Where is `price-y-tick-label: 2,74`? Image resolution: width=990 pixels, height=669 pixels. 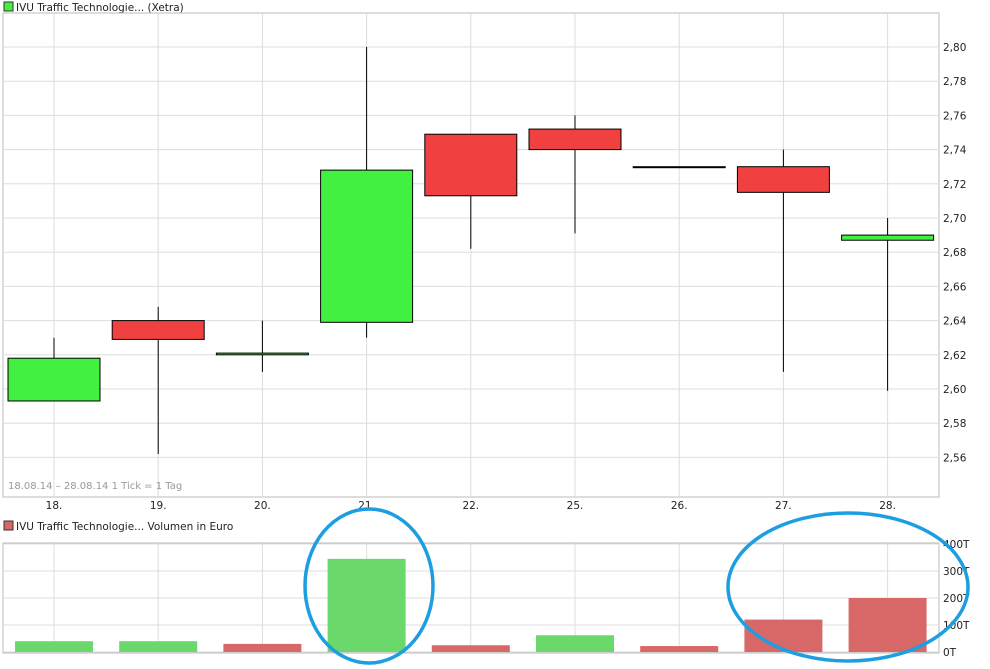 price-y-tick-label: 2,74 is located at coordinates (955, 151).